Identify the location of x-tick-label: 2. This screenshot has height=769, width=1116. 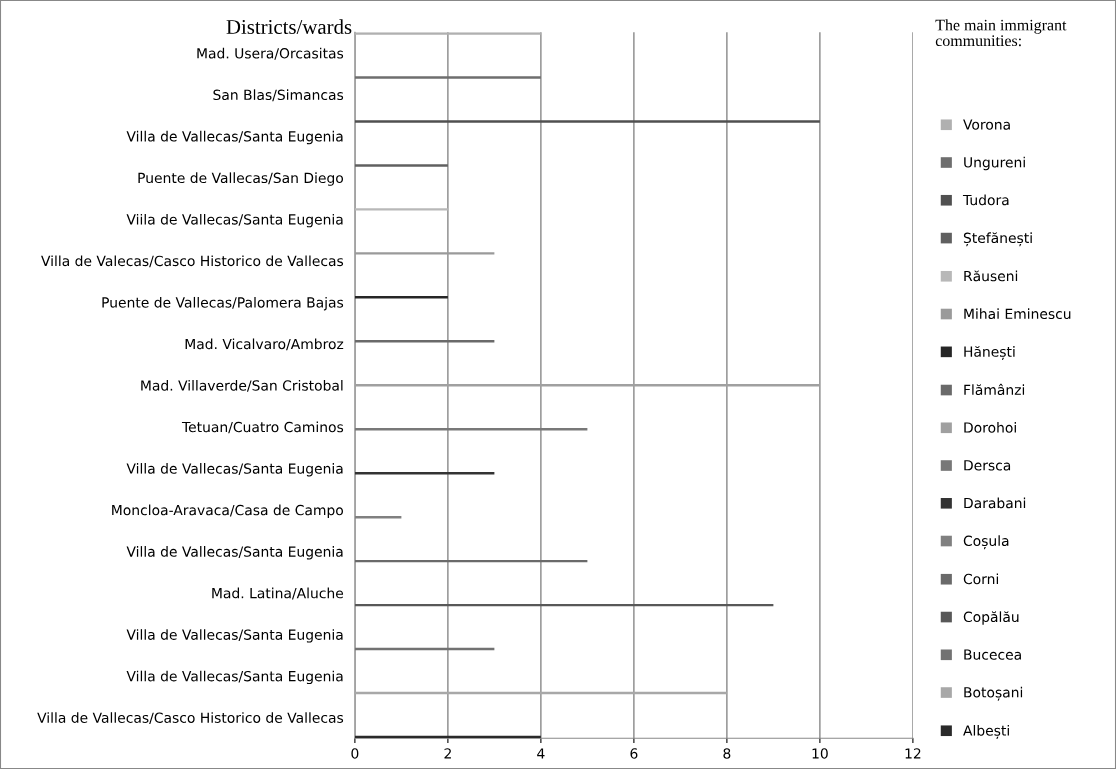
(447, 753).